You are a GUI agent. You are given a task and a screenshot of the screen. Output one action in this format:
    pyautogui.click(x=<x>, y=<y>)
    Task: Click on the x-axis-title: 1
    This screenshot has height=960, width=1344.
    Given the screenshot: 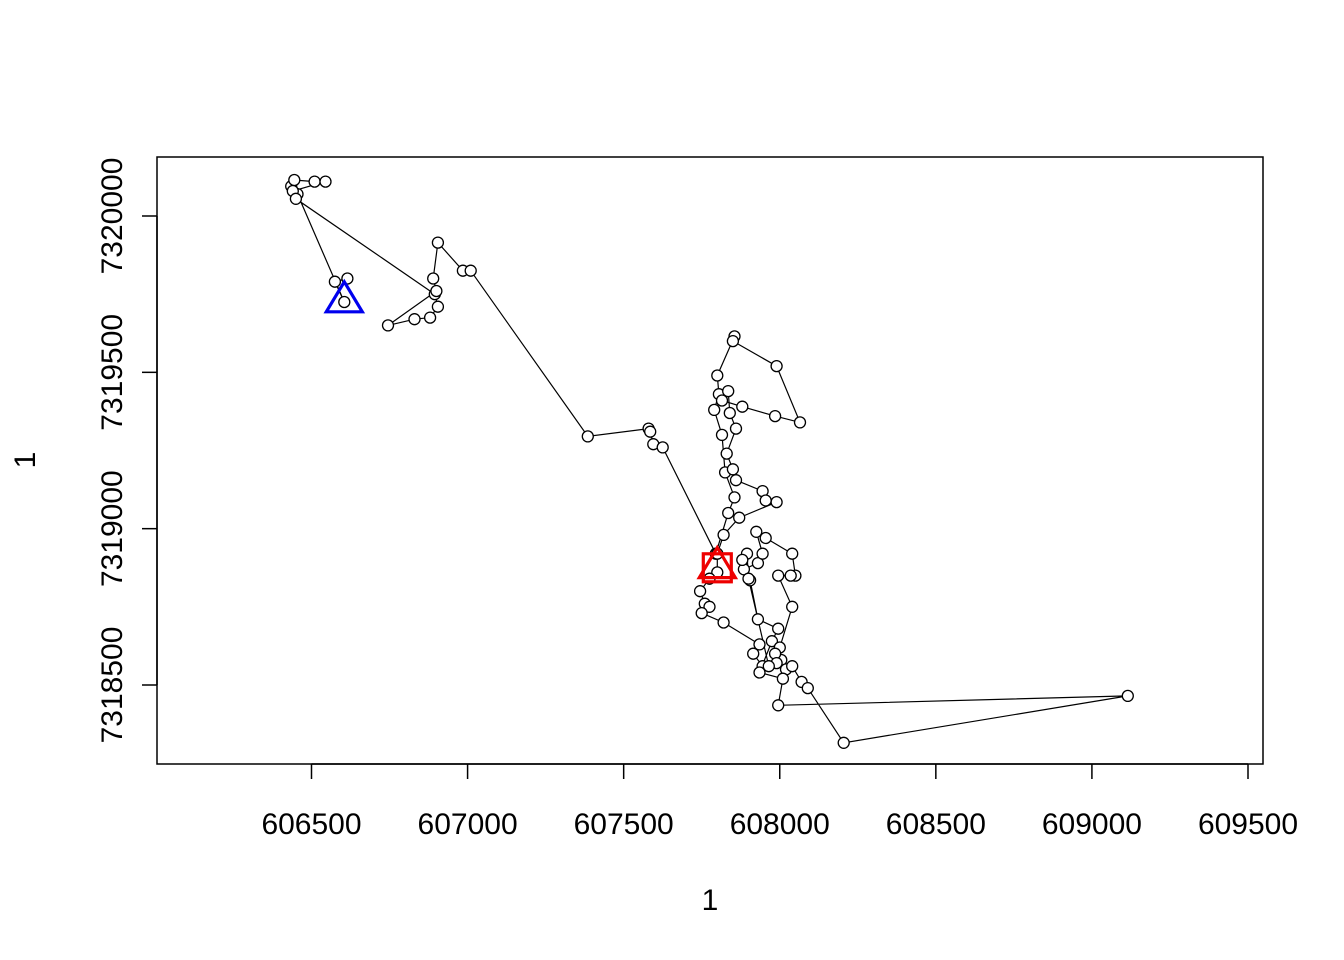 What is the action you would take?
    pyautogui.click(x=710, y=900)
    